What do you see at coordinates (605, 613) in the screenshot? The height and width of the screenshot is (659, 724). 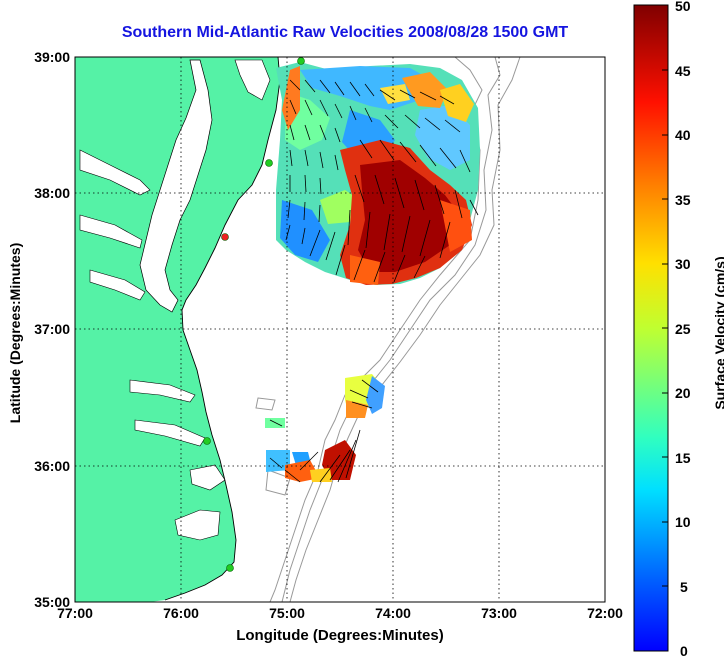 I see `x-tick-label: 72:00` at bounding box center [605, 613].